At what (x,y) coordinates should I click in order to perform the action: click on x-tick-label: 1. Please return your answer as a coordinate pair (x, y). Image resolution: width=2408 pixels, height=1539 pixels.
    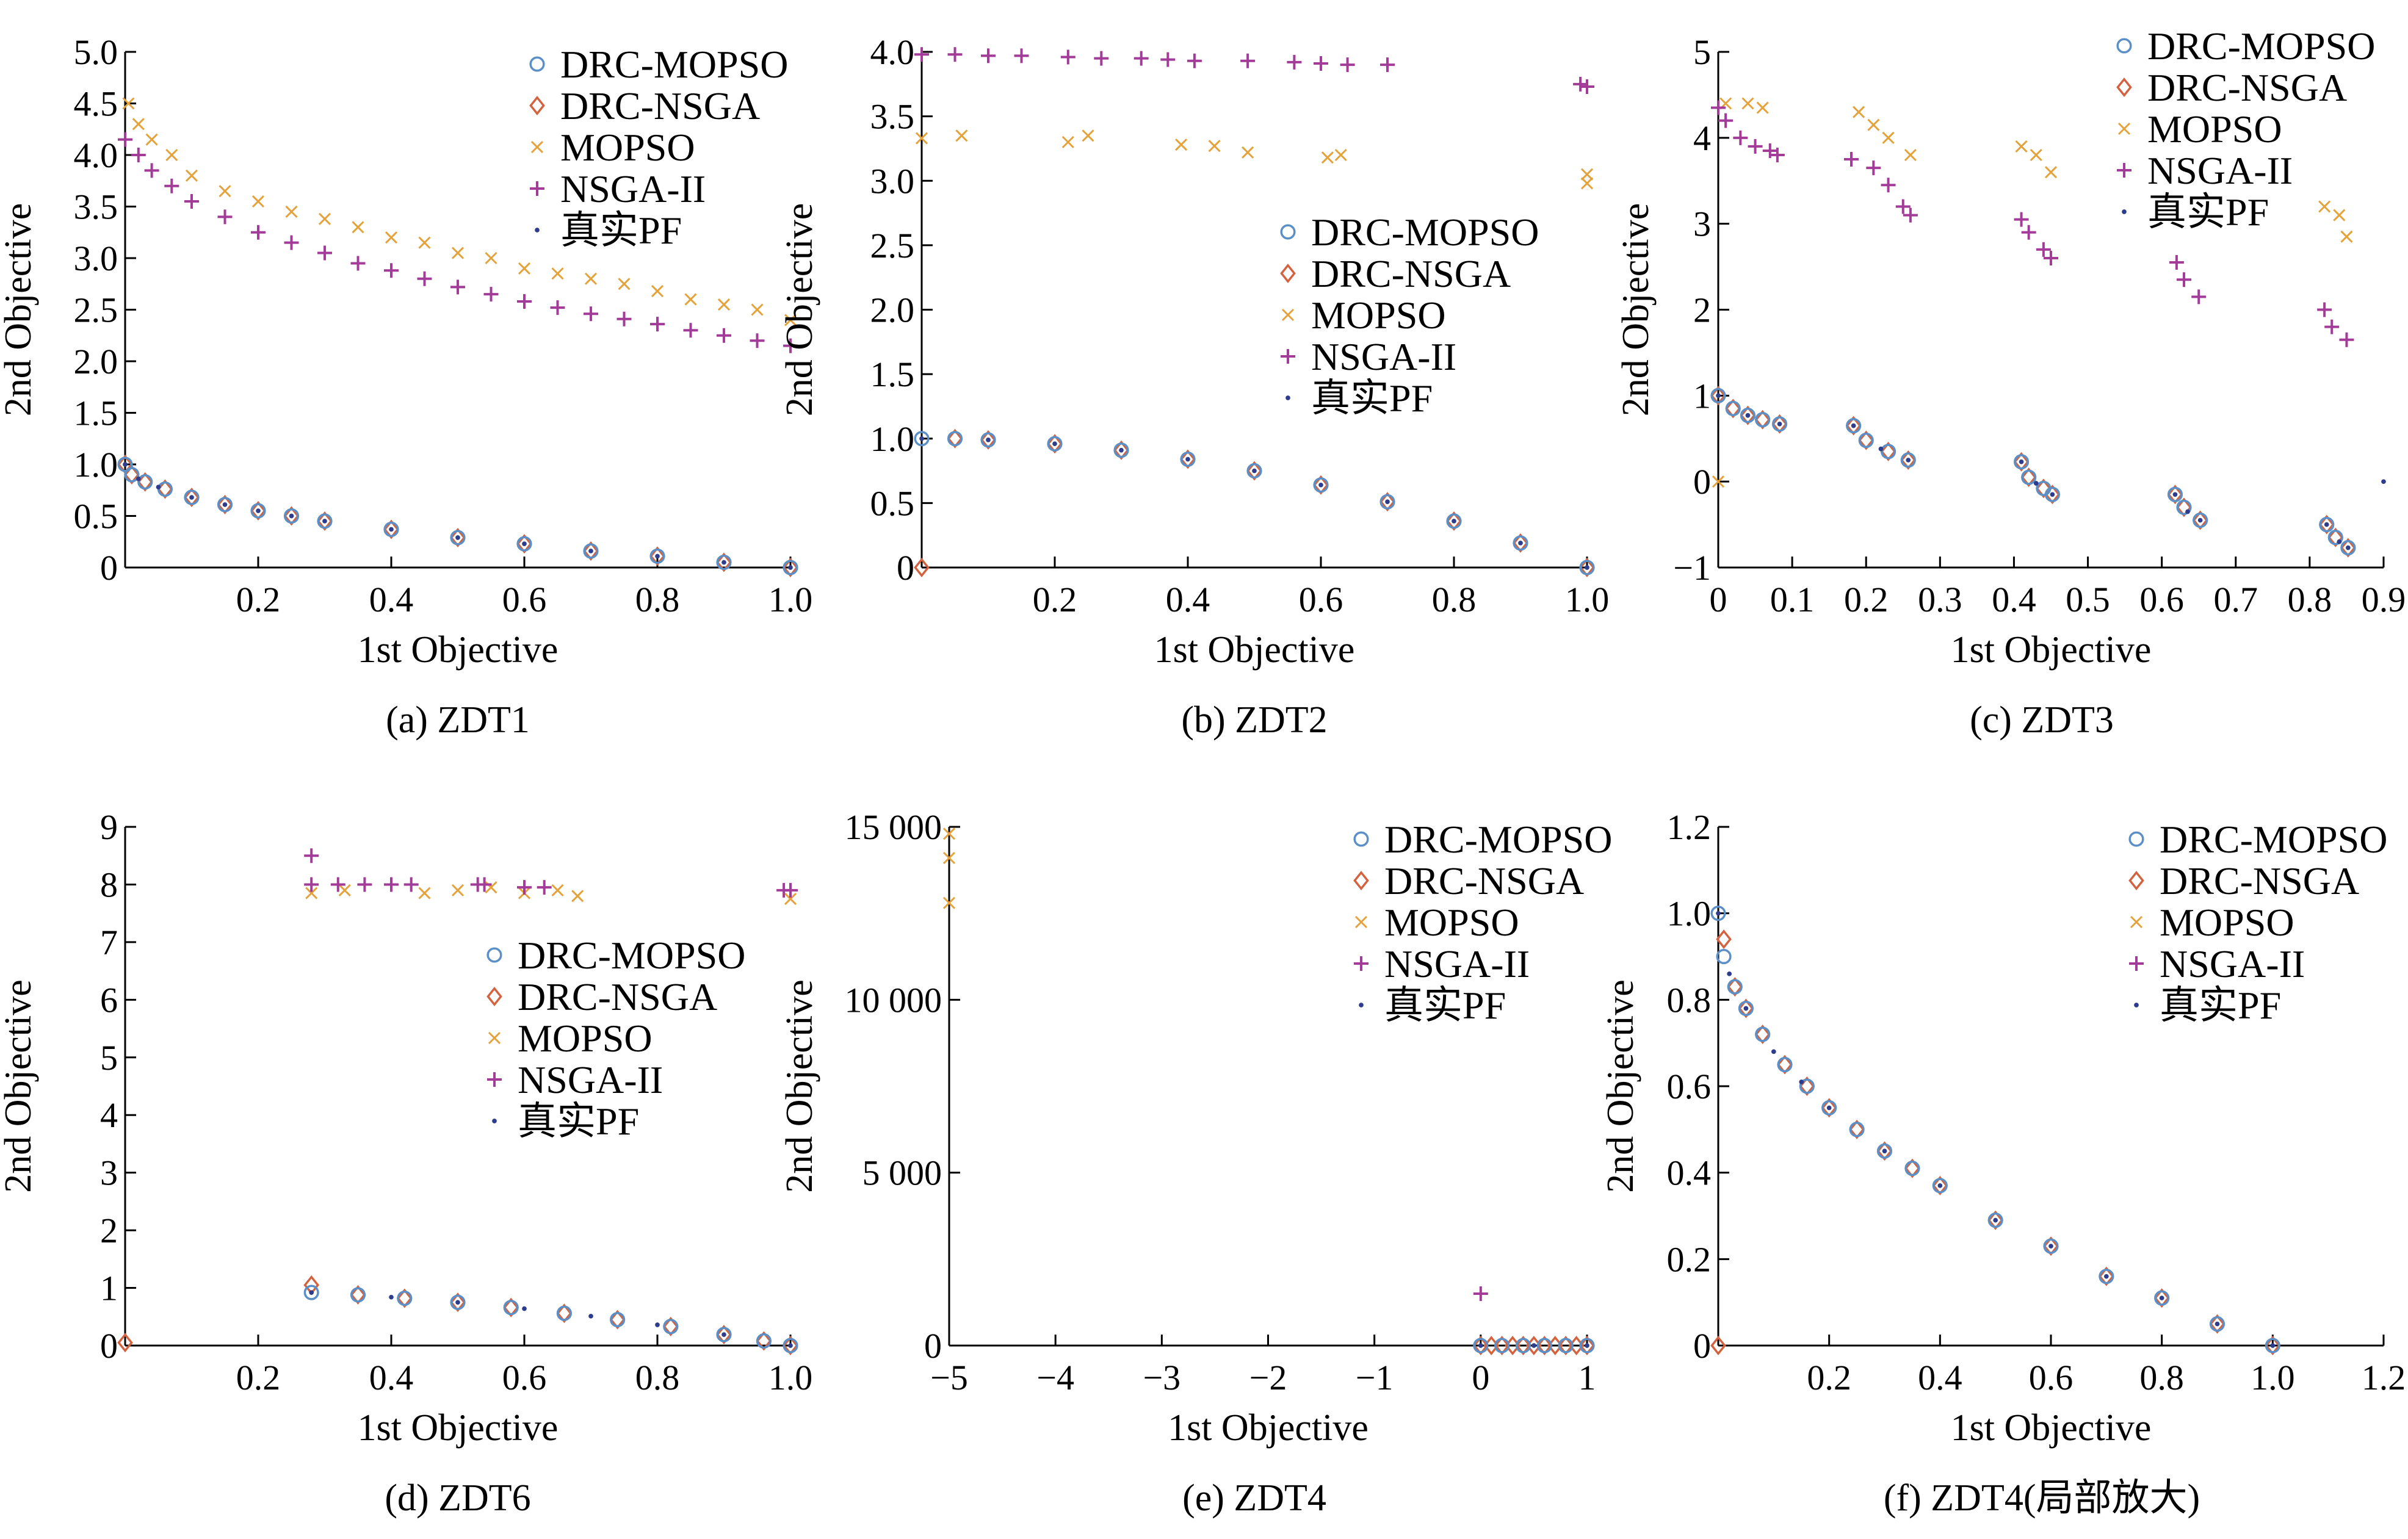
    Looking at the image, I should click on (1587, 1377).